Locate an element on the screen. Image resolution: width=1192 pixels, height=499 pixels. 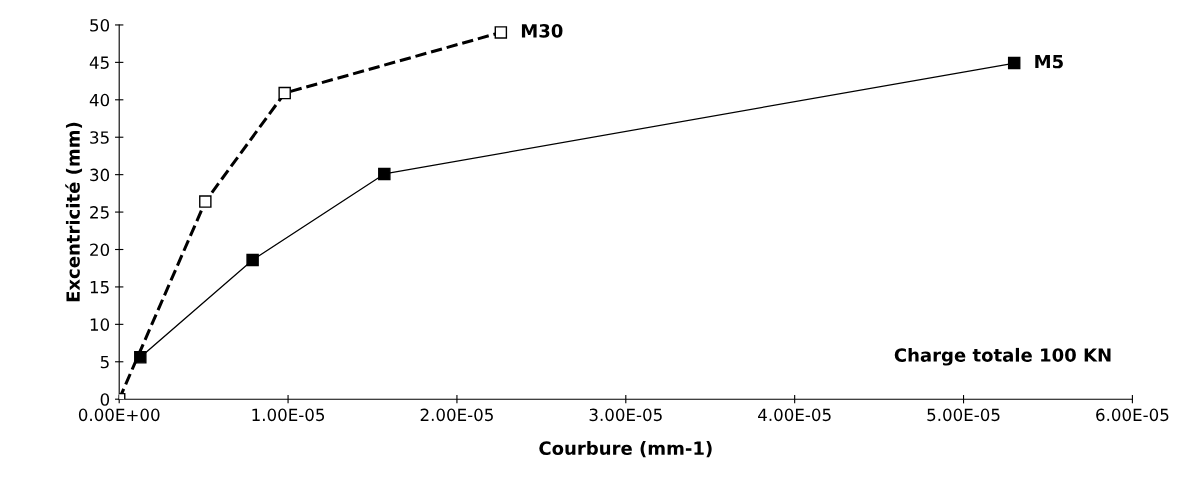
y-tick-label: 50 is located at coordinates (100, 25).